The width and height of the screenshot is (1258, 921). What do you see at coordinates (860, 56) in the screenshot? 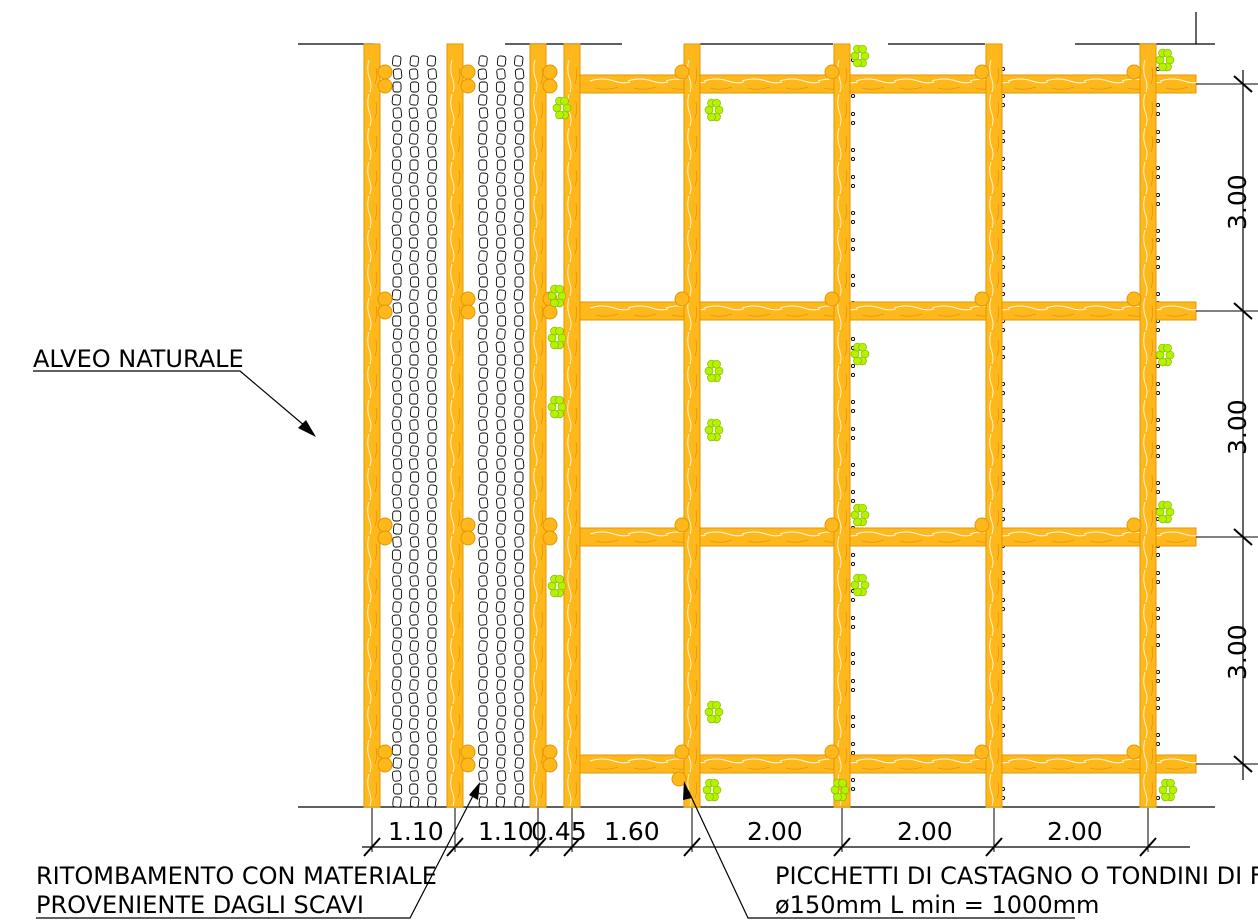
I see `vegetation-cluster` at bounding box center [860, 56].